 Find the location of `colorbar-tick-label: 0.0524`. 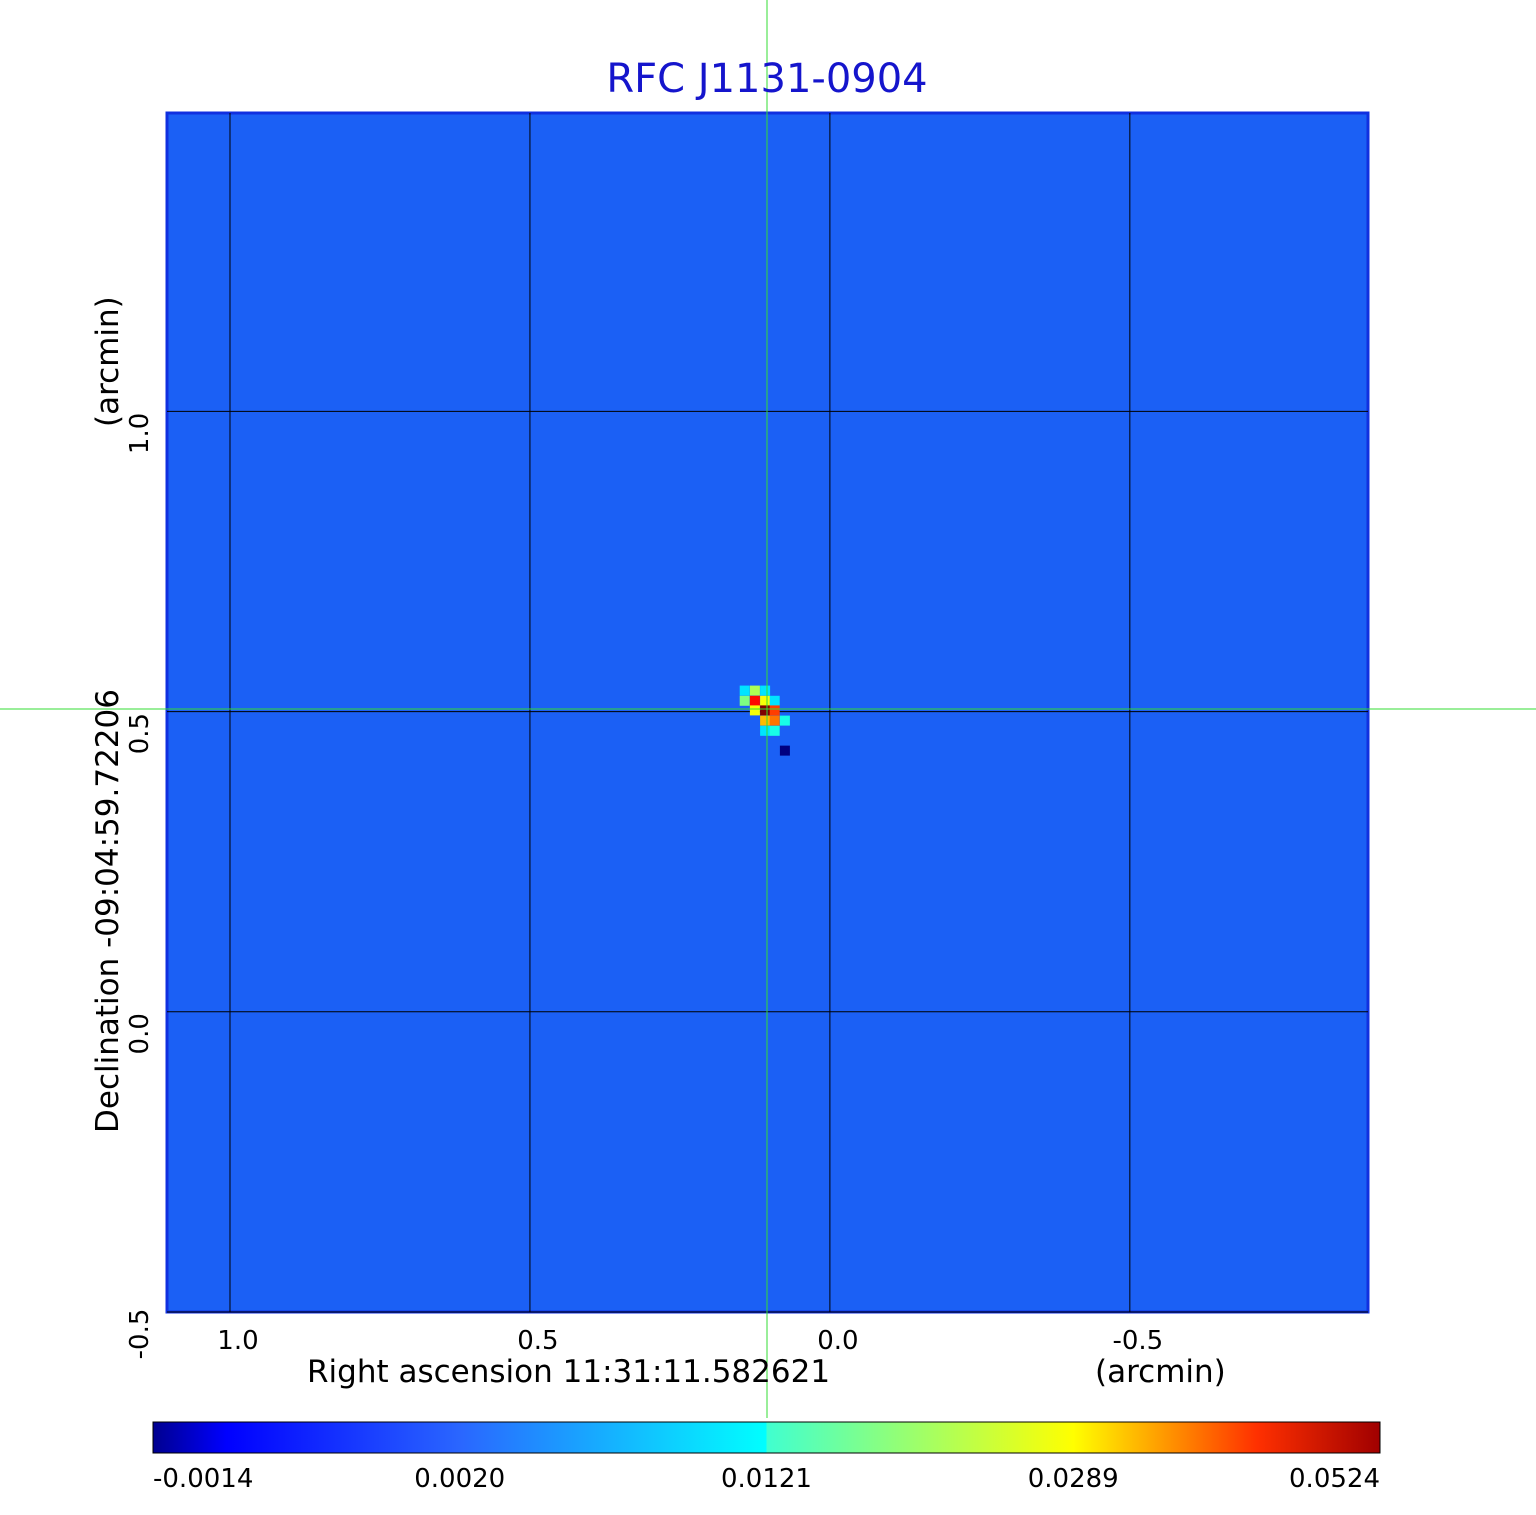

colorbar-tick-label: 0.0524 is located at coordinates (1334, 1479).